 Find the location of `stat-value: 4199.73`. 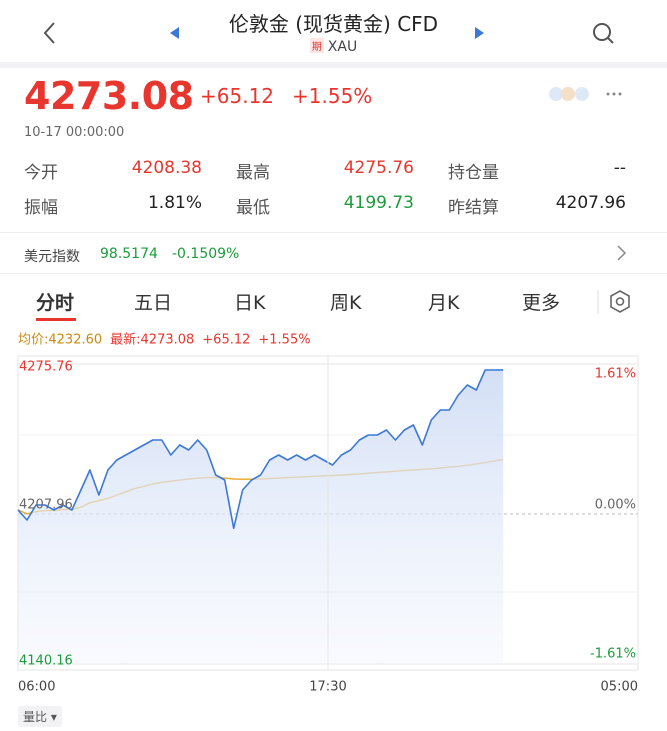

stat-value: 4199.73 is located at coordinates (378, 203).